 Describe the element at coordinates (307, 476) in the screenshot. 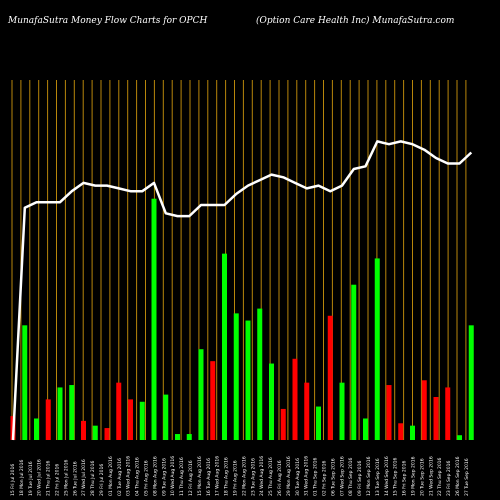

I see `x-tick-label: 31 Wed Aug 2016` at that location.